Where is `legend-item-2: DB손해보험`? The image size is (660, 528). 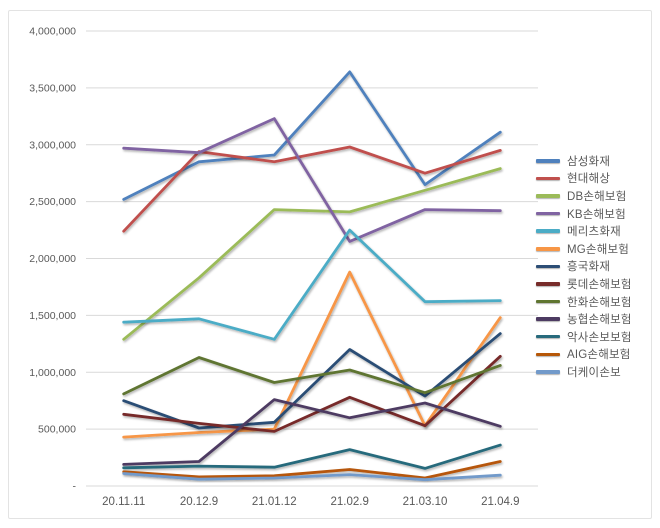 legend-item-2: DB손해보험 is located at coordinates (584, 196).